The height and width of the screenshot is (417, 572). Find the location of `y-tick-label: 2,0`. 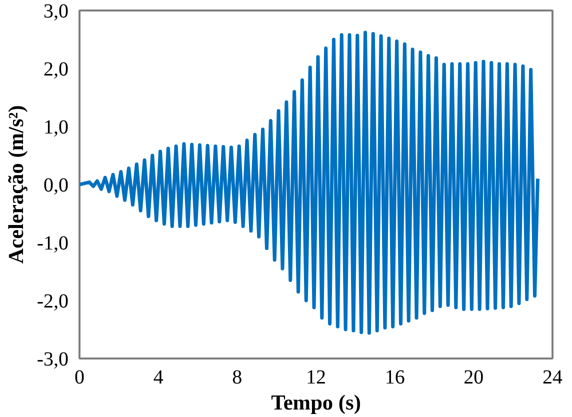

y-tick-label: 2,0 is located at coordinates (56, 69).